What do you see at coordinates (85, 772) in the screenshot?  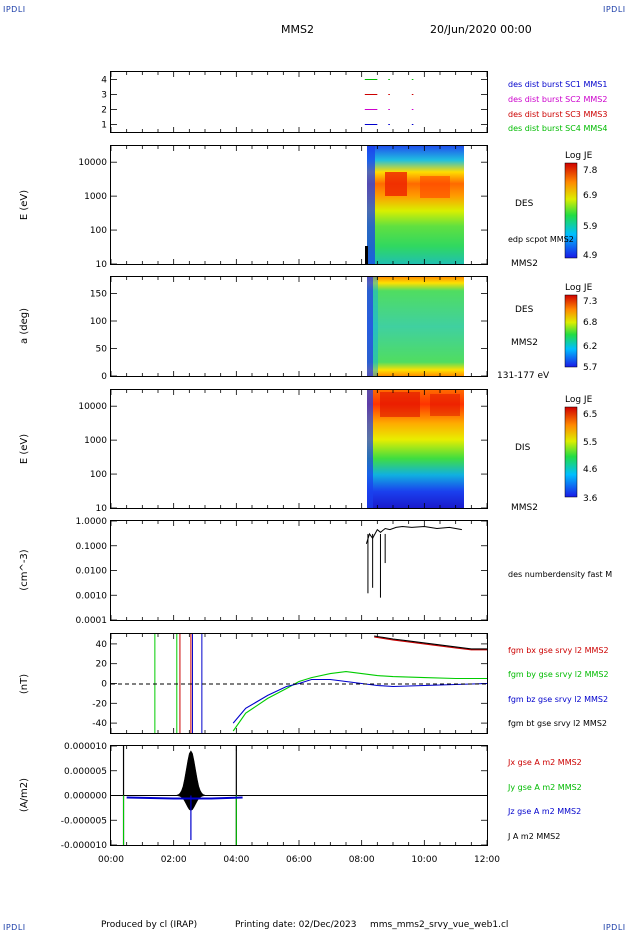 I see `y-tick-label: 0.000005` at bounding box center [85, 772].